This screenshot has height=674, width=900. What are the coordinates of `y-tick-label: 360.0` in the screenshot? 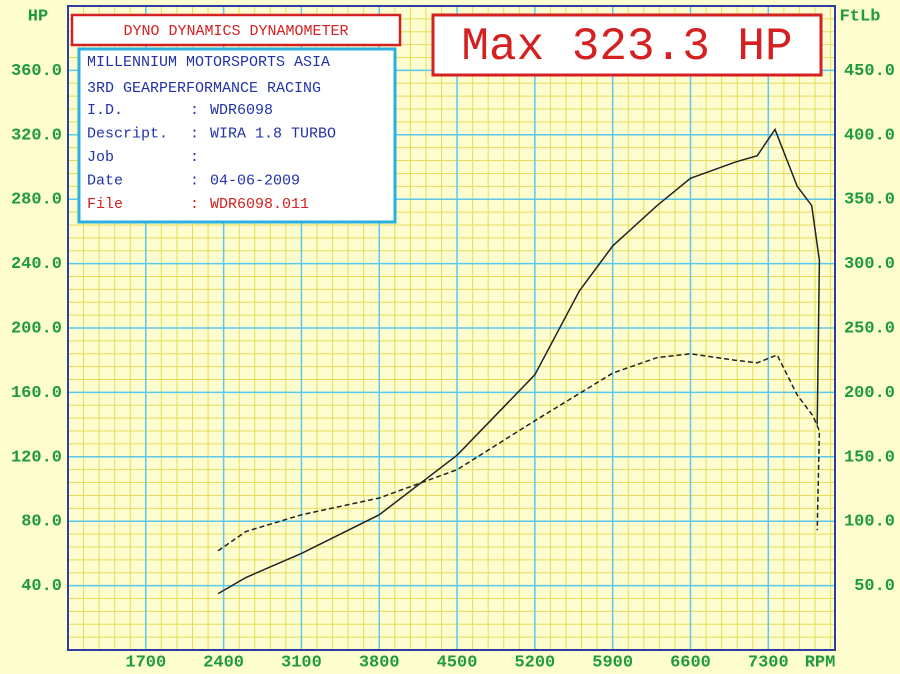 It's located at (36, 71).